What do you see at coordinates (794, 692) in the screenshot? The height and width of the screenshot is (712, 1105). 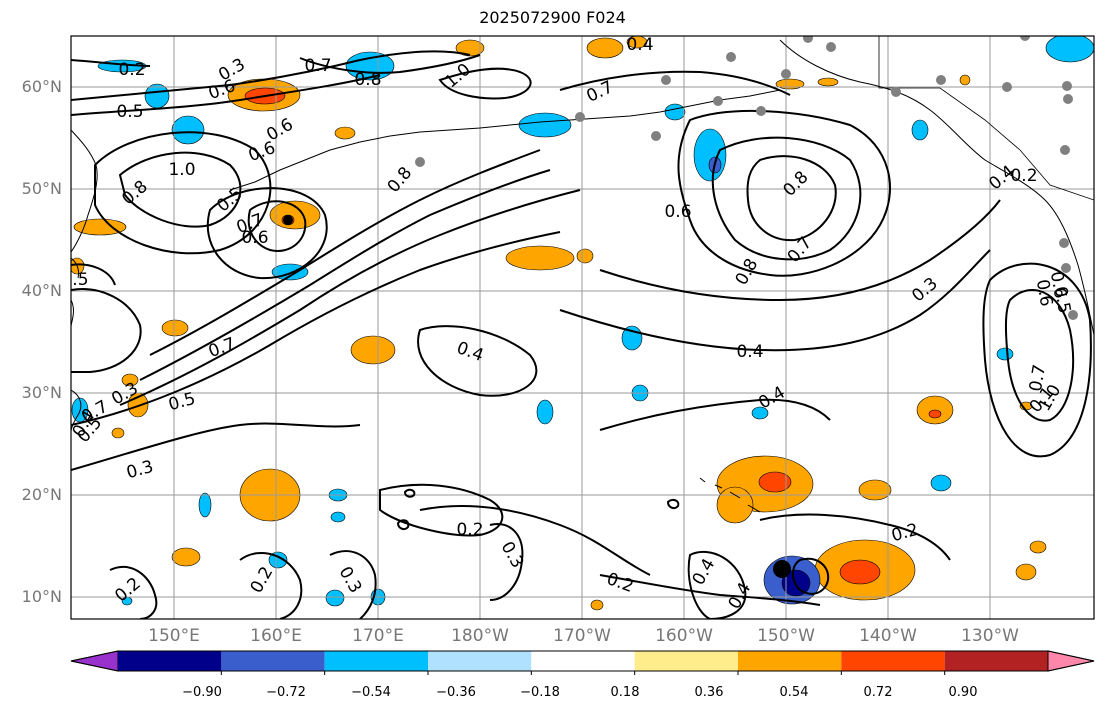 I see `colorbar-tick-label: 0.54` at bounding box center [794, 692].